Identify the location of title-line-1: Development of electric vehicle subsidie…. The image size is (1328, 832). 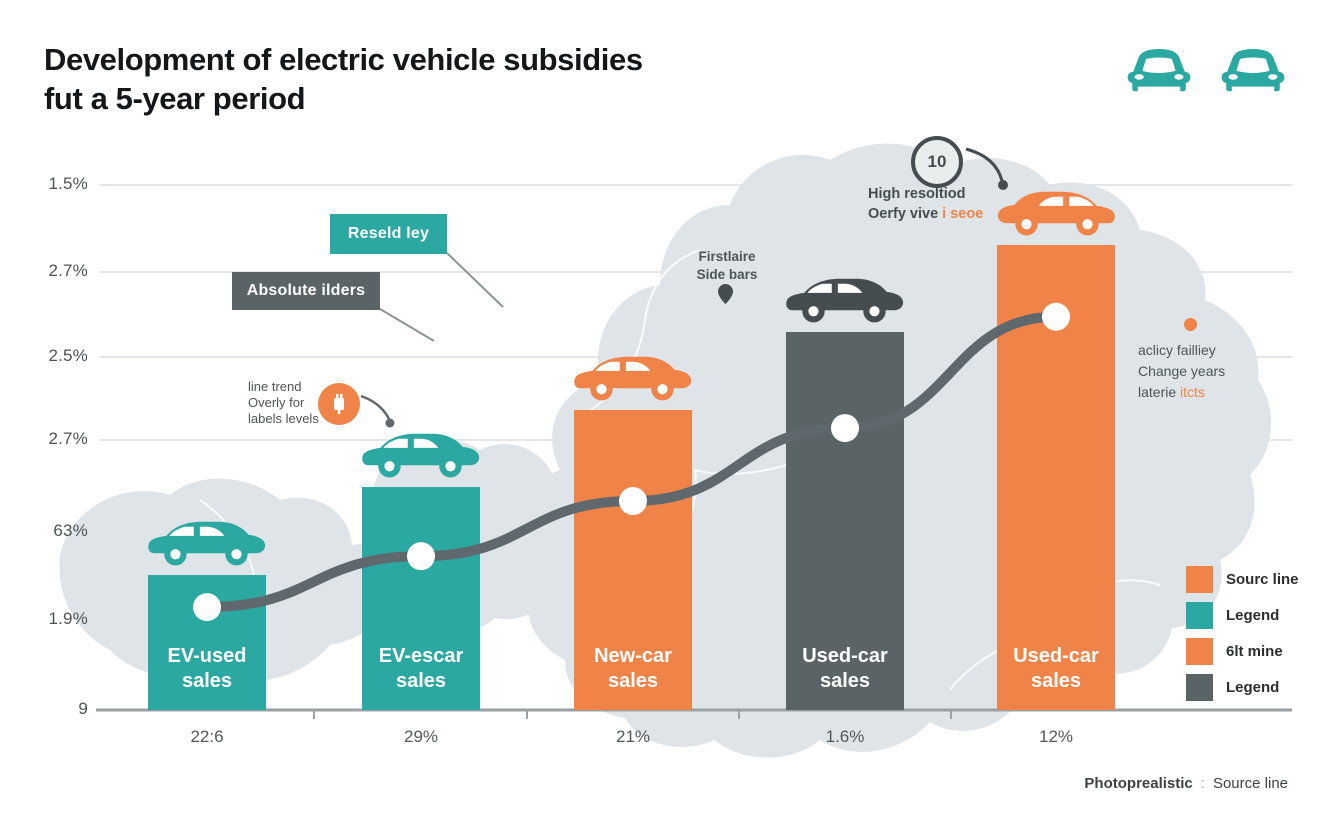
(343, 59).